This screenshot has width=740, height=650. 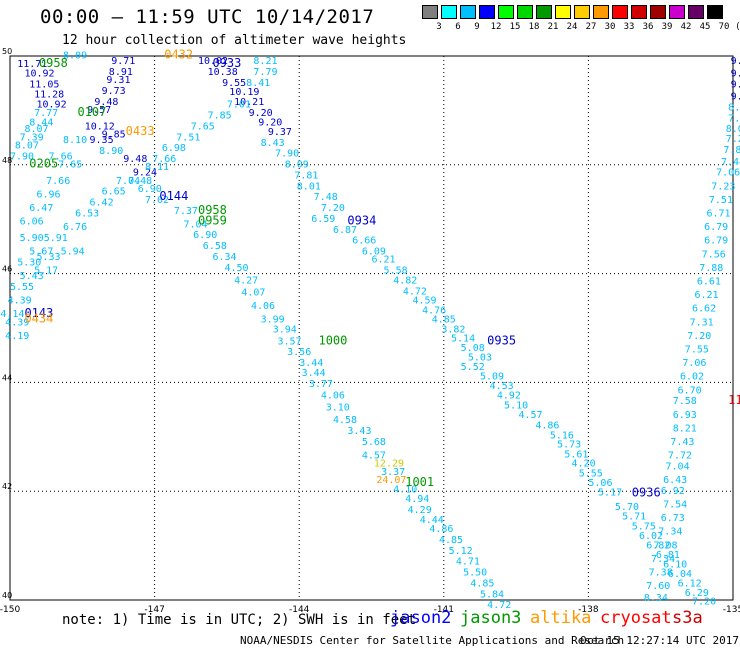 I want to click on wave-height-value: 7.88, so click(x=711, y=268).